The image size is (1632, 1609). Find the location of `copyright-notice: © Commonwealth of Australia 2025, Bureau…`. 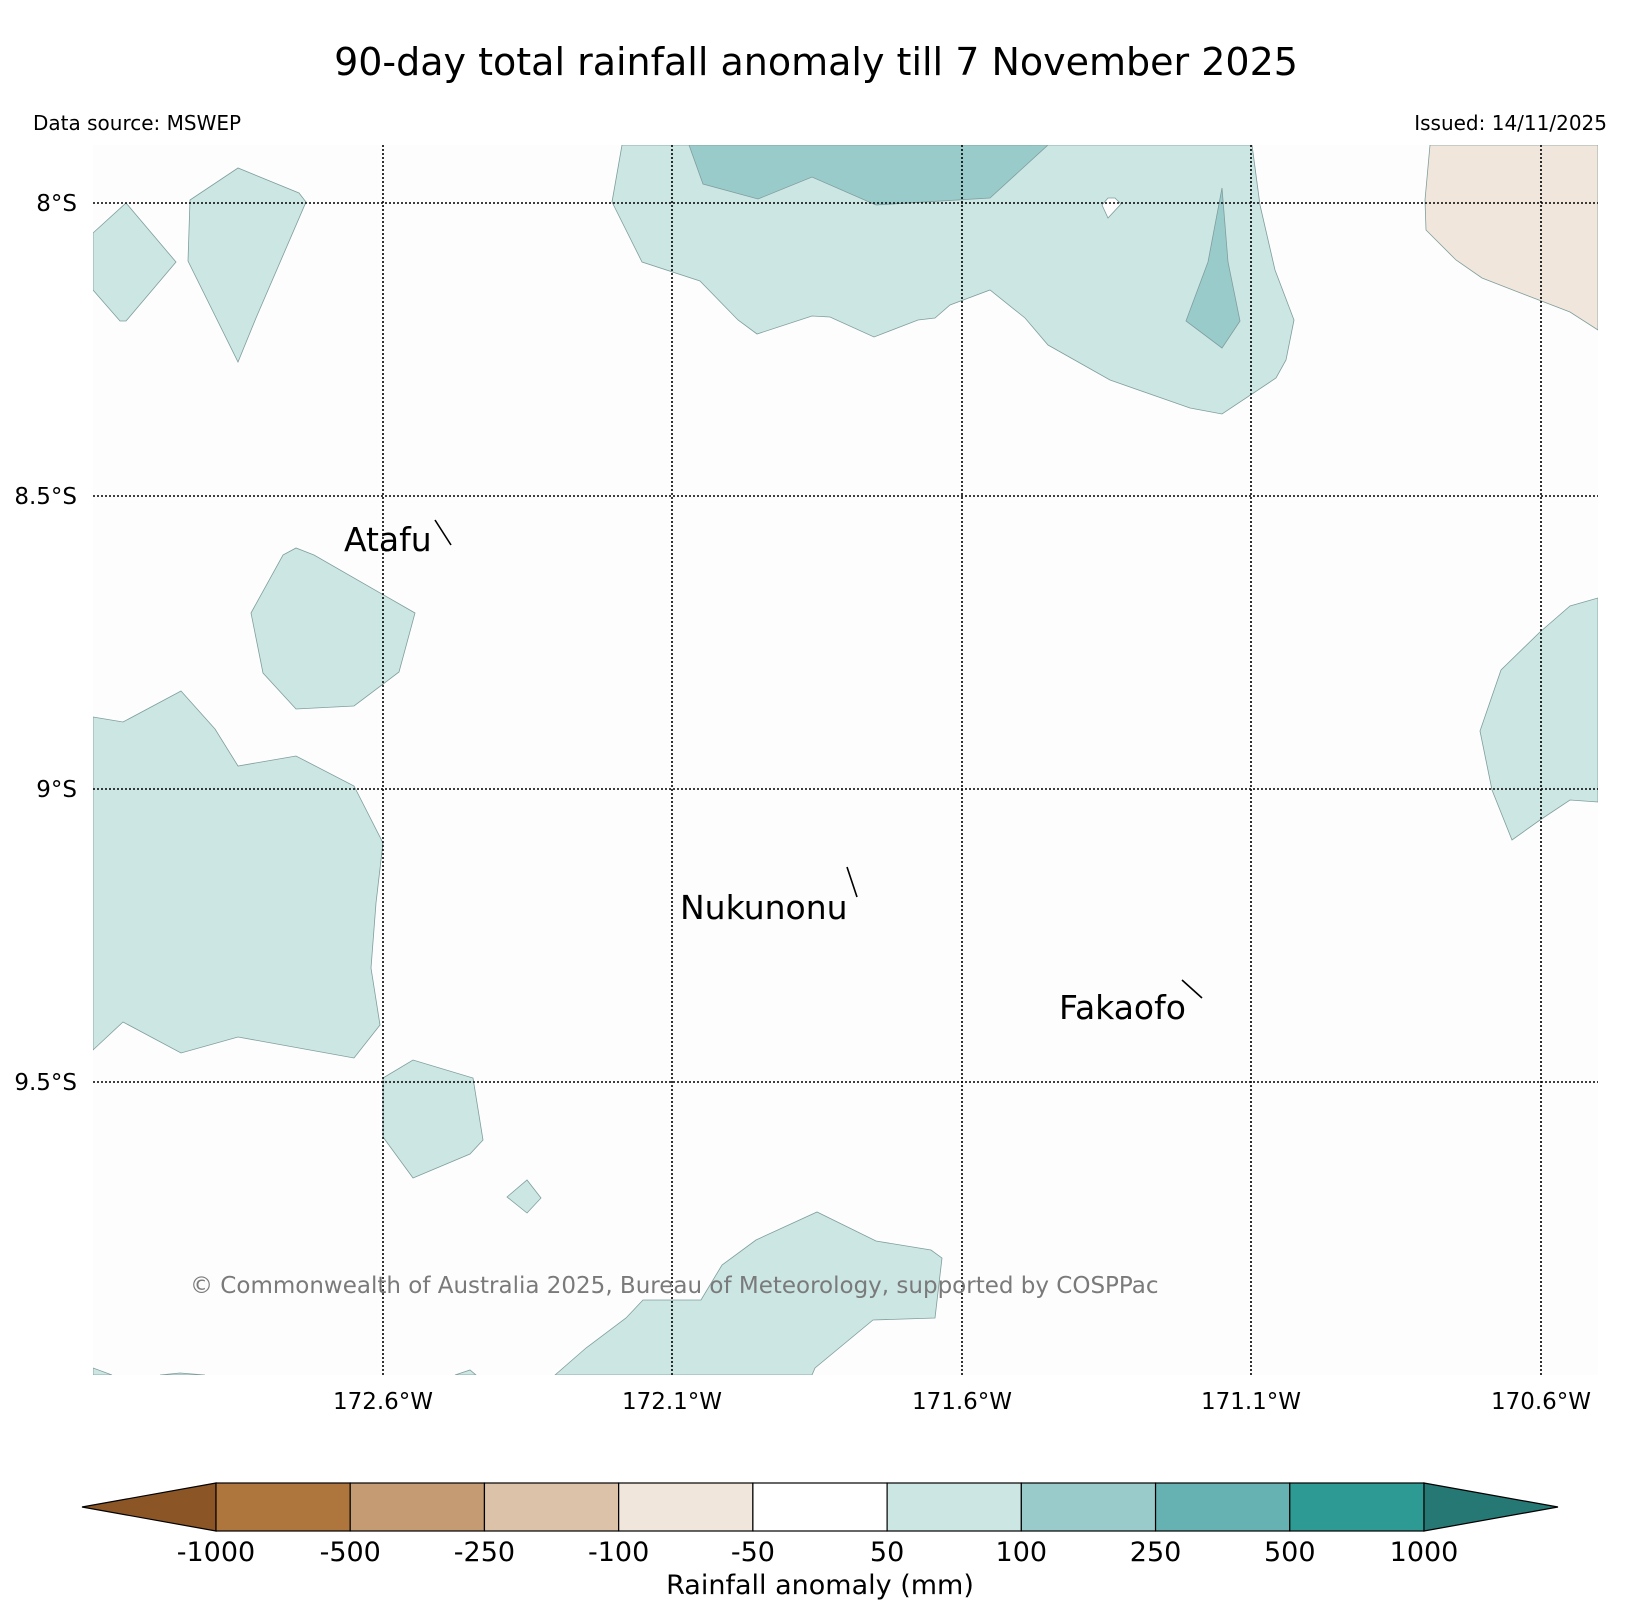

copyright-notice: © Commonwealth of Australia 2025, Bureau… is located at coordinates (674, 1286).